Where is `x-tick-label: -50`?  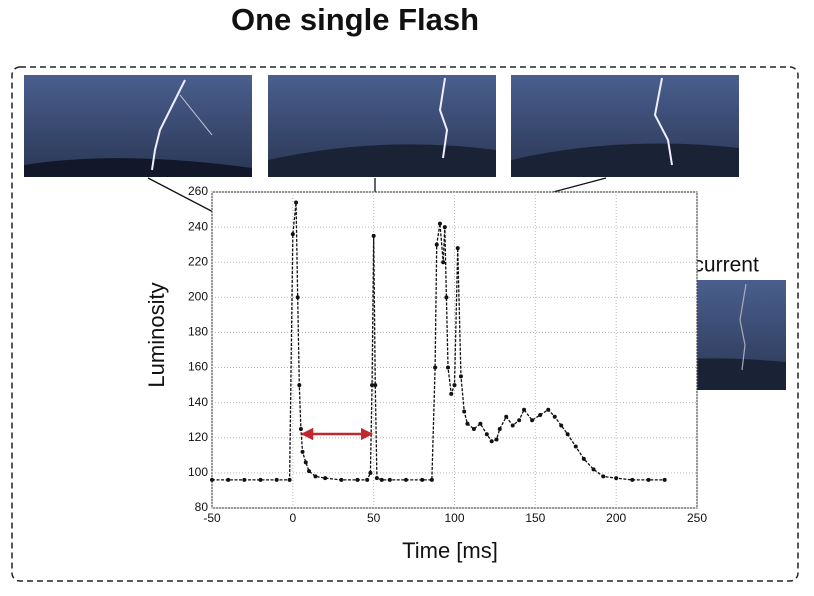 x-tick-label: -50 is located at coordinates (212, 518).